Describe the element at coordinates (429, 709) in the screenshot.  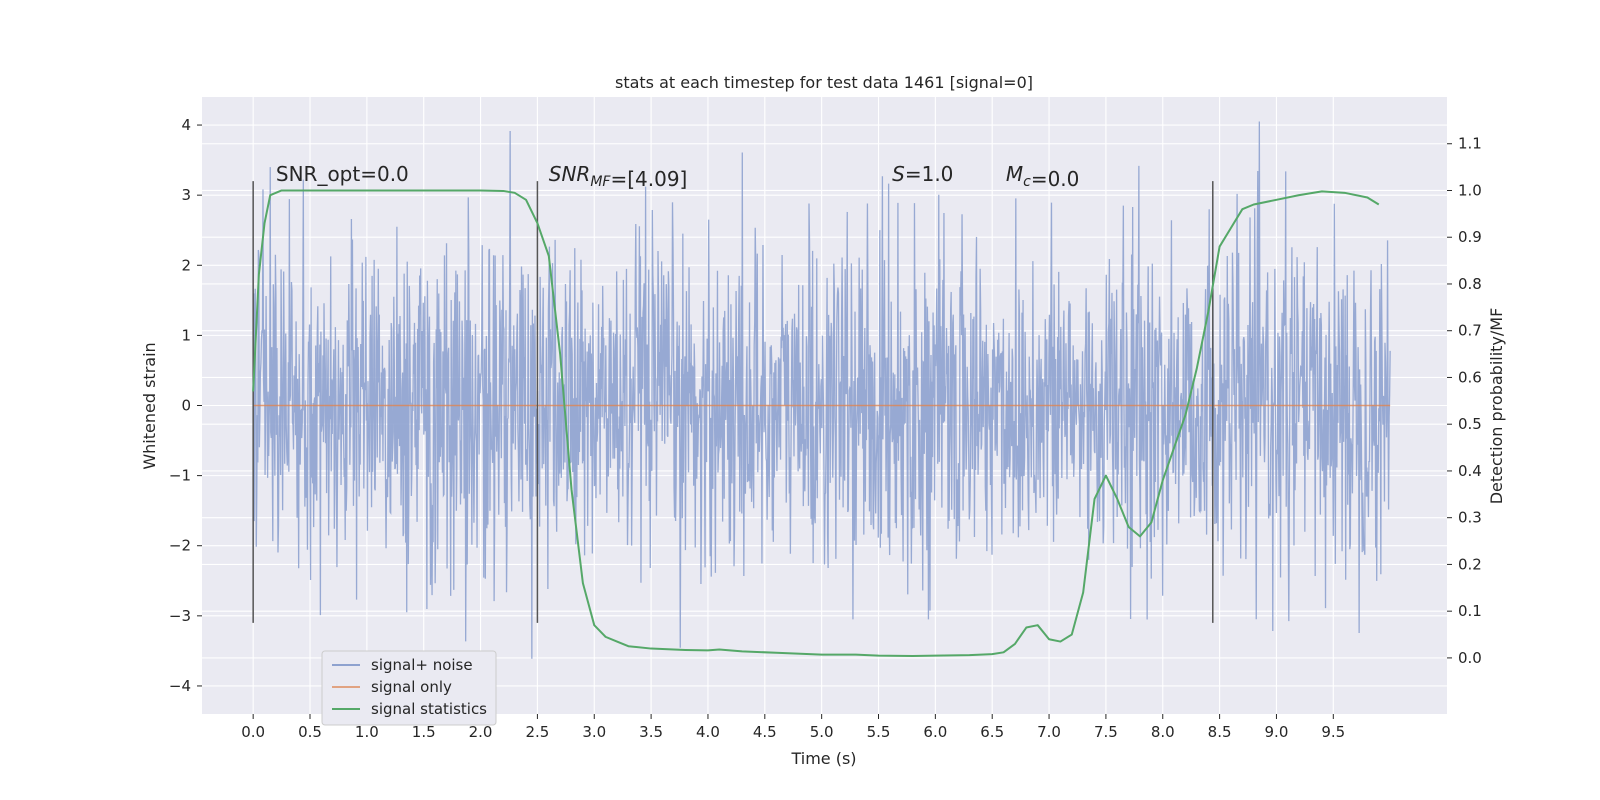
I see `legend-label-statistics: signal statistics` at that location.